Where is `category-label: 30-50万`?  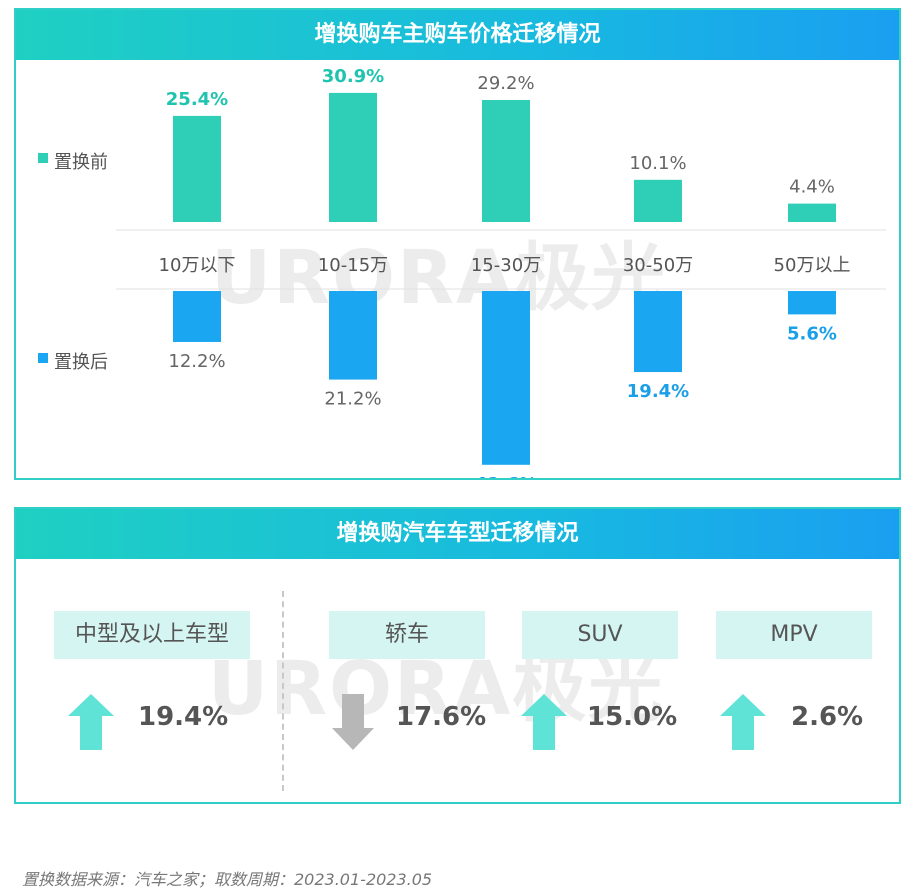
category-label: 30-50万 is located at coordinates (658, 265).